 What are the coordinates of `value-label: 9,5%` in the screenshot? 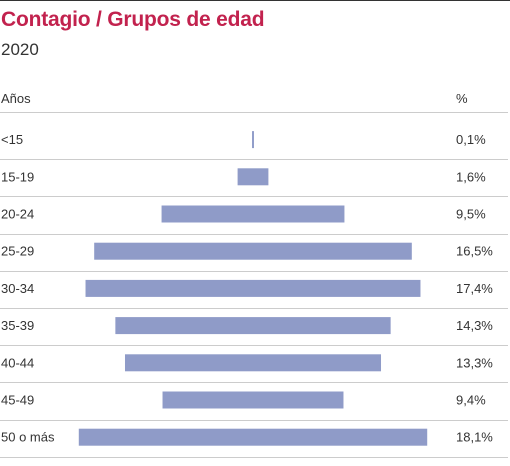 It's located at (471, 214).